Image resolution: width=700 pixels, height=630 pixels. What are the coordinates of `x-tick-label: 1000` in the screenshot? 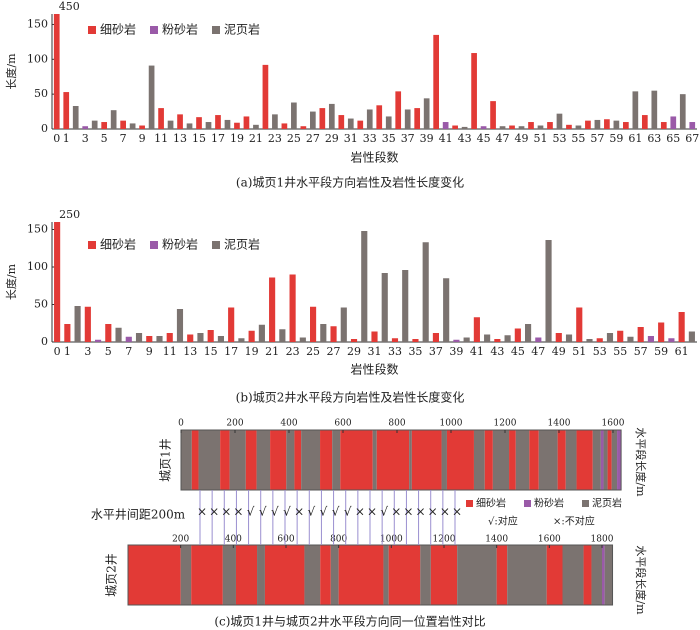 It's located at (391, 540).